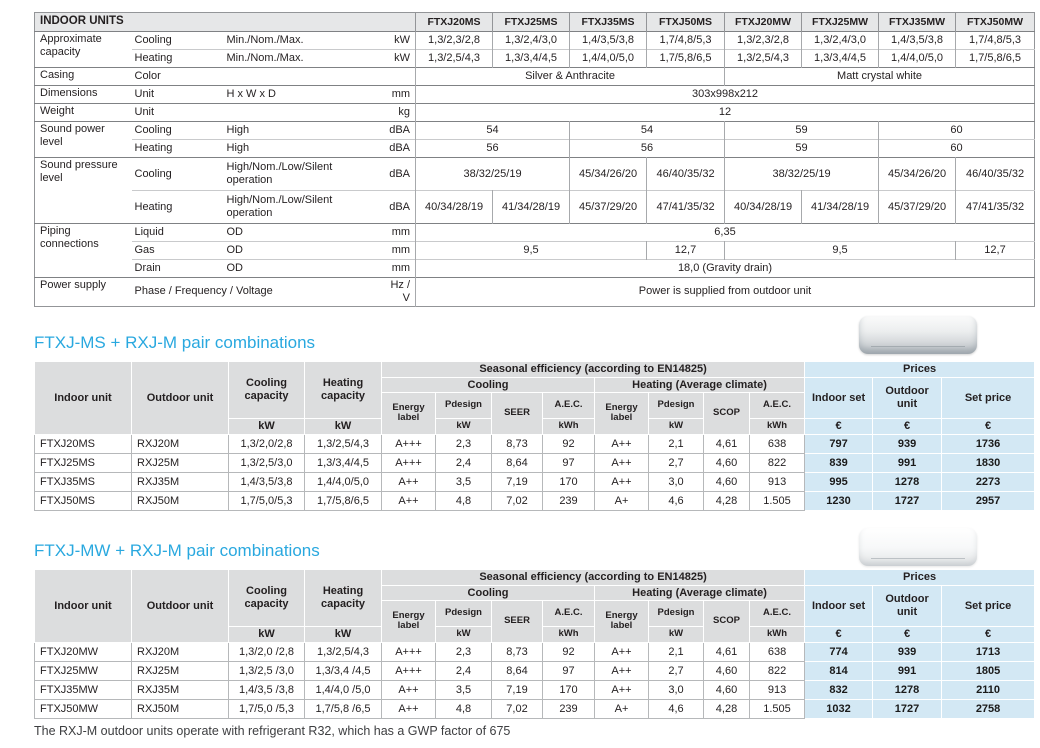 The width and height of the screenshot is (1040, 748). Describe the element at coordinates (343, 689) in the screenshot. I see `pair-value: 1,4/4,0 /5,0` at that location.